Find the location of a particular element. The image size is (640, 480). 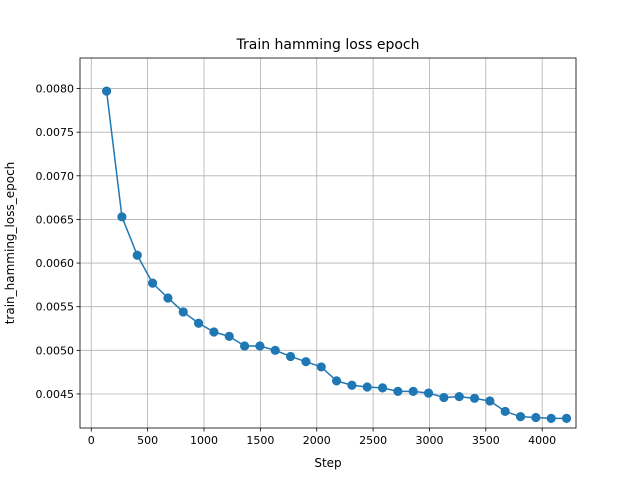

x-tick-label: 1500 is located at coordinates (260, 440).